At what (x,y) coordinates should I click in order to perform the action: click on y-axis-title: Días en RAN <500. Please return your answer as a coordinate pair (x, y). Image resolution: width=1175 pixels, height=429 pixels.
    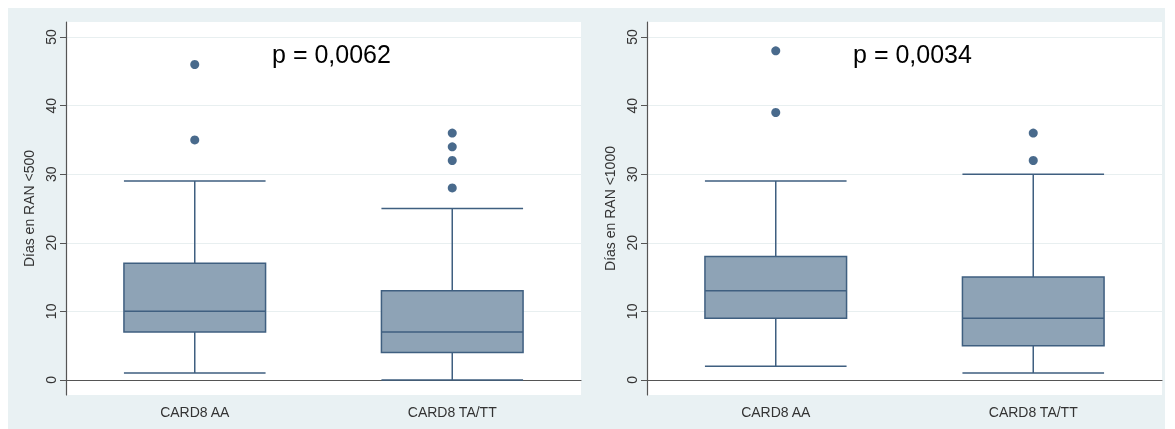
    Looking at the image, I should click on (29, 208).